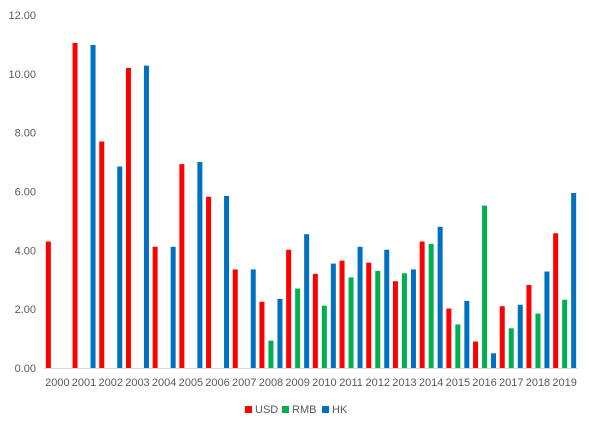 The image size is (589, 427). I want to click on x-tick-label: 2005, so click(191, 383).